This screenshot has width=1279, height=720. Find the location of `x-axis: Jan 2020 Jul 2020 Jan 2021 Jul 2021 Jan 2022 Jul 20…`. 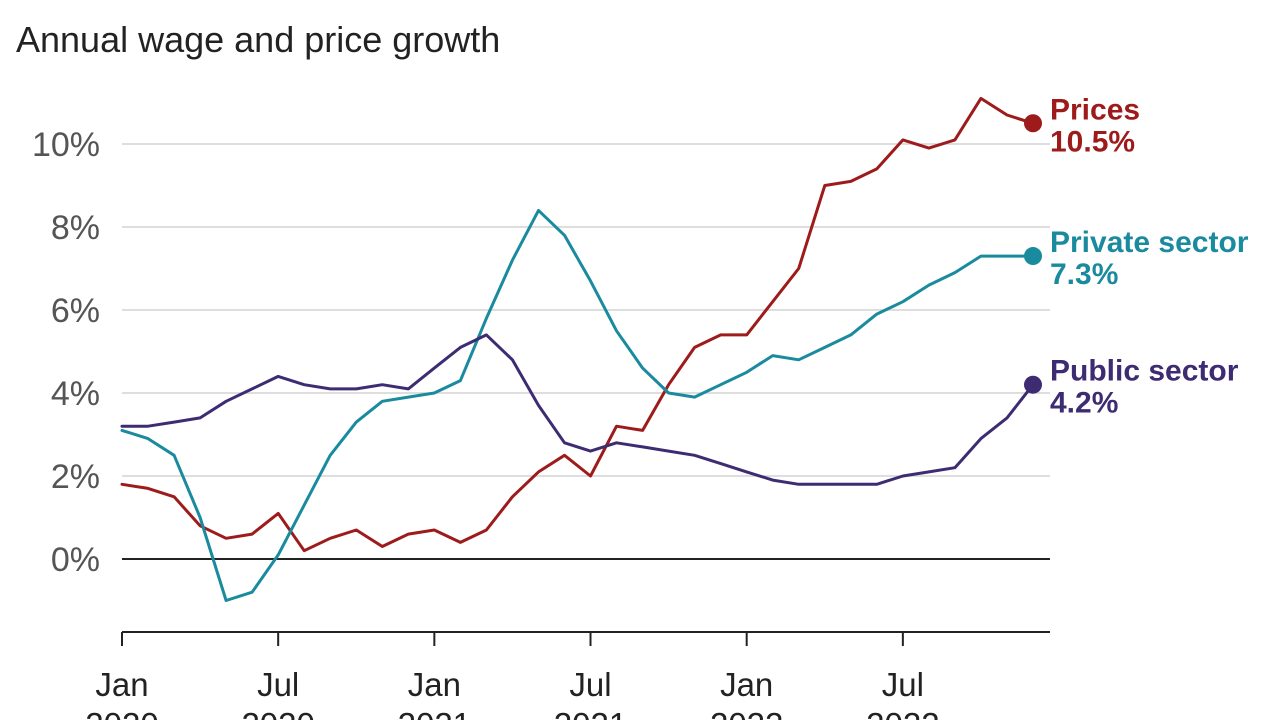

x-axis: Jan 2020 Jul 2020 Jan 2021 Jul 2021 Jan 2022 Jul 20… is located at coordinates (567, 675).